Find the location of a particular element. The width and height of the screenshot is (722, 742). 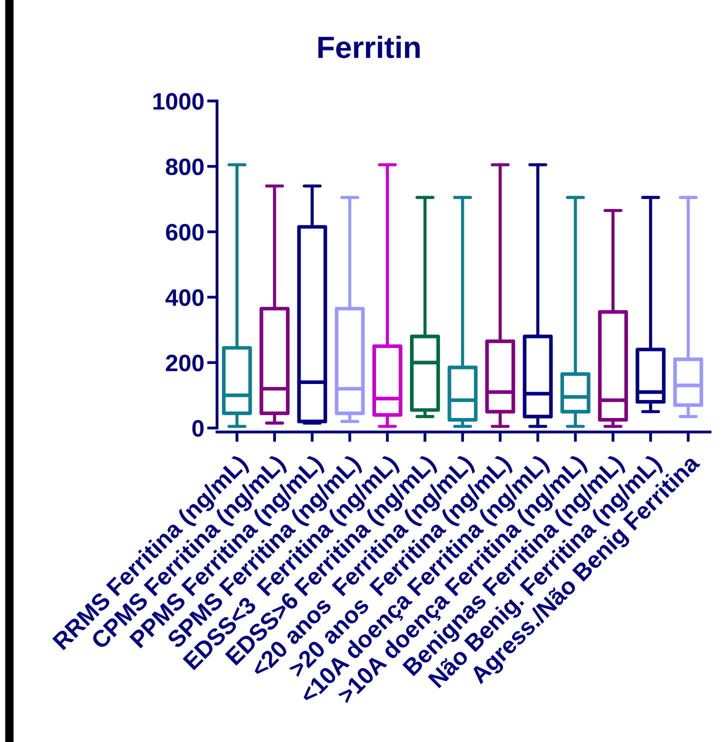

y-tick-label: 400 is located at coordinates (185, 297).